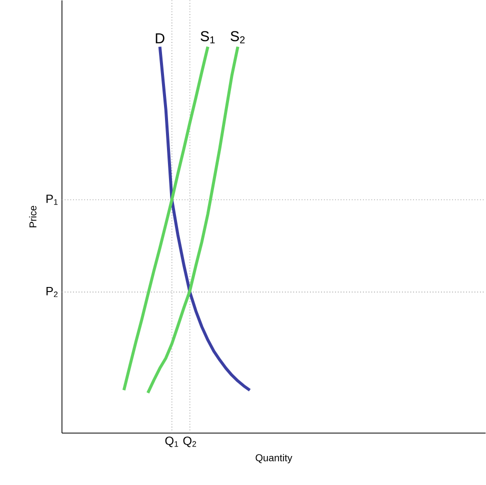  I want to click on series-label: D, so click(160, 38).